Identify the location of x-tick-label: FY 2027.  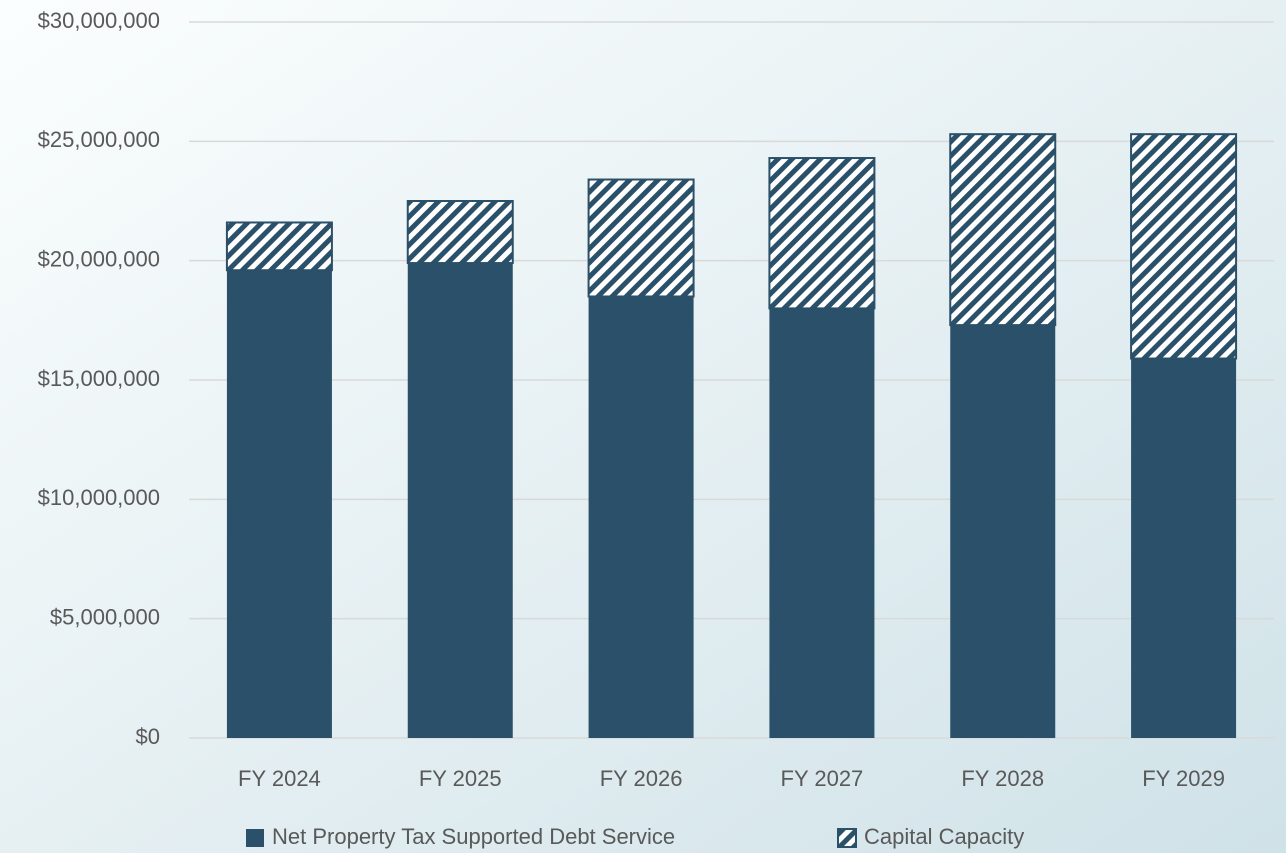
(822, 778).